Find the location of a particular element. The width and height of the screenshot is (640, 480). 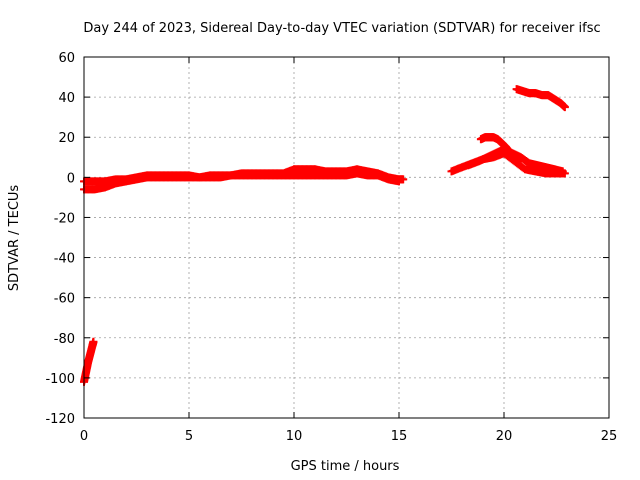

y-tick-label: -100 is located at coordinates (60, 379).